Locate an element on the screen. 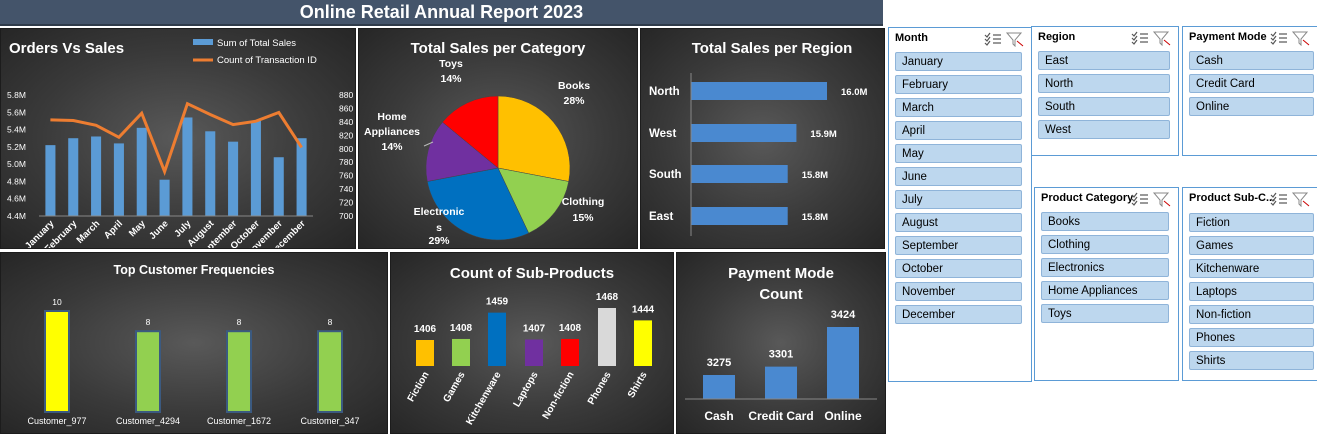  slicer-item: October is located at coordinates (958, 268).